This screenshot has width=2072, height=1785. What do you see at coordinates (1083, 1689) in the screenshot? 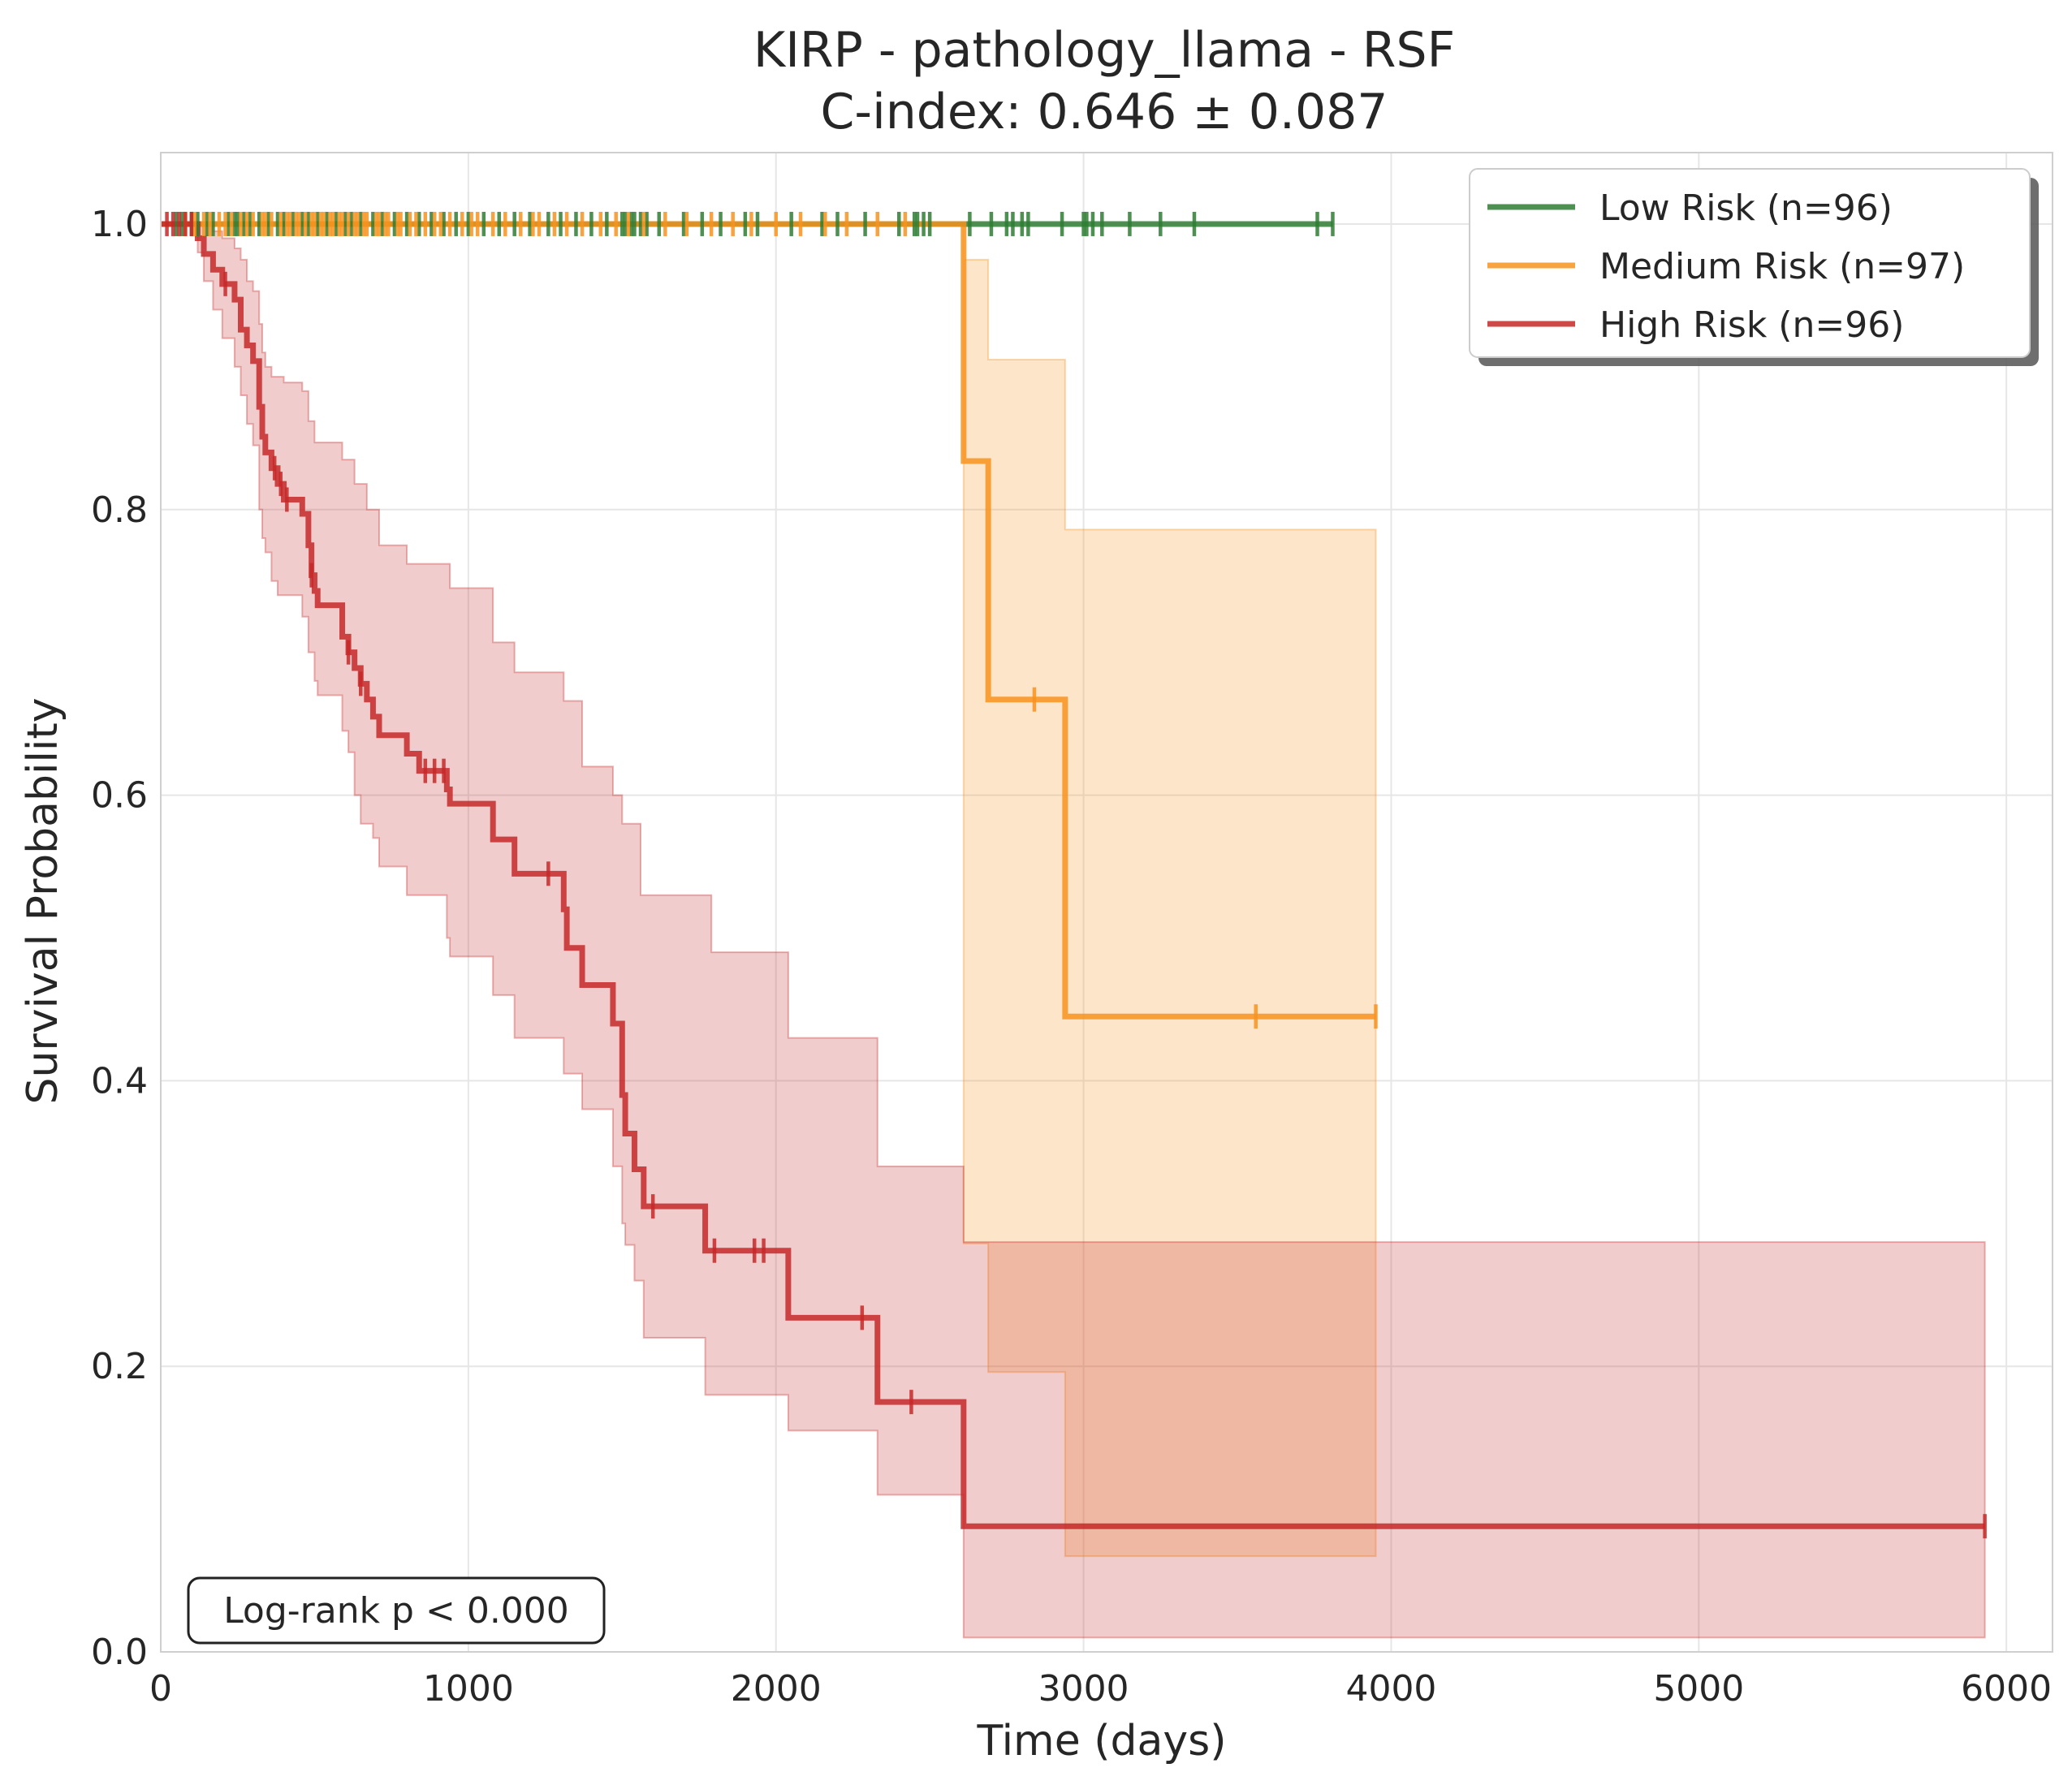
I see `x-tick-label: 3000` at bounding box center [1083, 1689].